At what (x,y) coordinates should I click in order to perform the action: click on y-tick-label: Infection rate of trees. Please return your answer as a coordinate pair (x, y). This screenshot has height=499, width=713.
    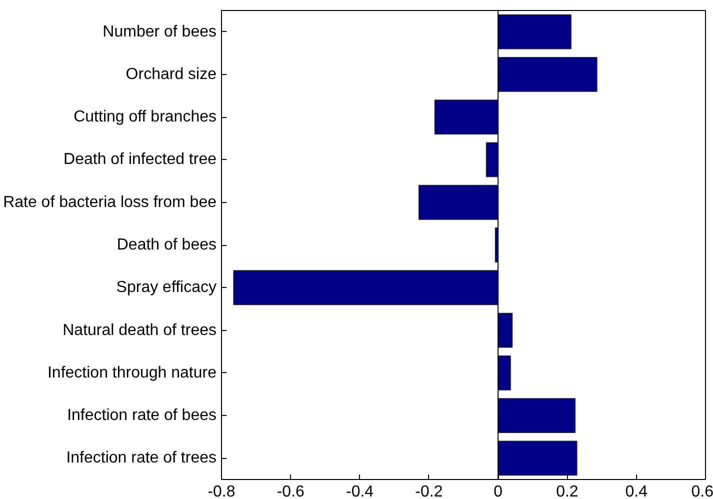
    Looking at the image, I should click on (141, 458).